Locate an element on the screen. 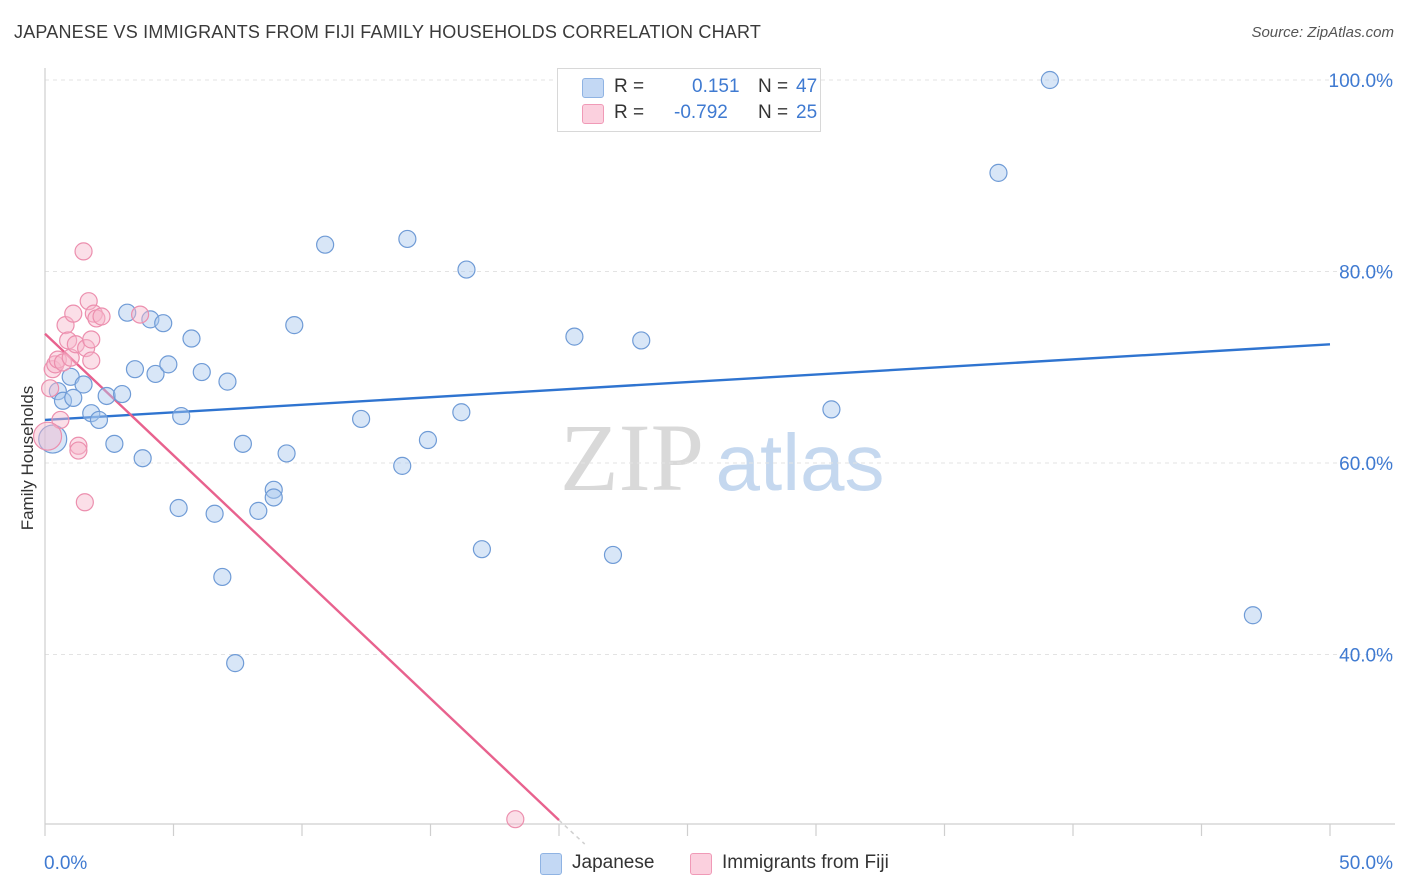 Image resolution: width=1406 pixels, height=892 pixels. x-tick-label: 50.0% is located at coordinates (1366, 863).